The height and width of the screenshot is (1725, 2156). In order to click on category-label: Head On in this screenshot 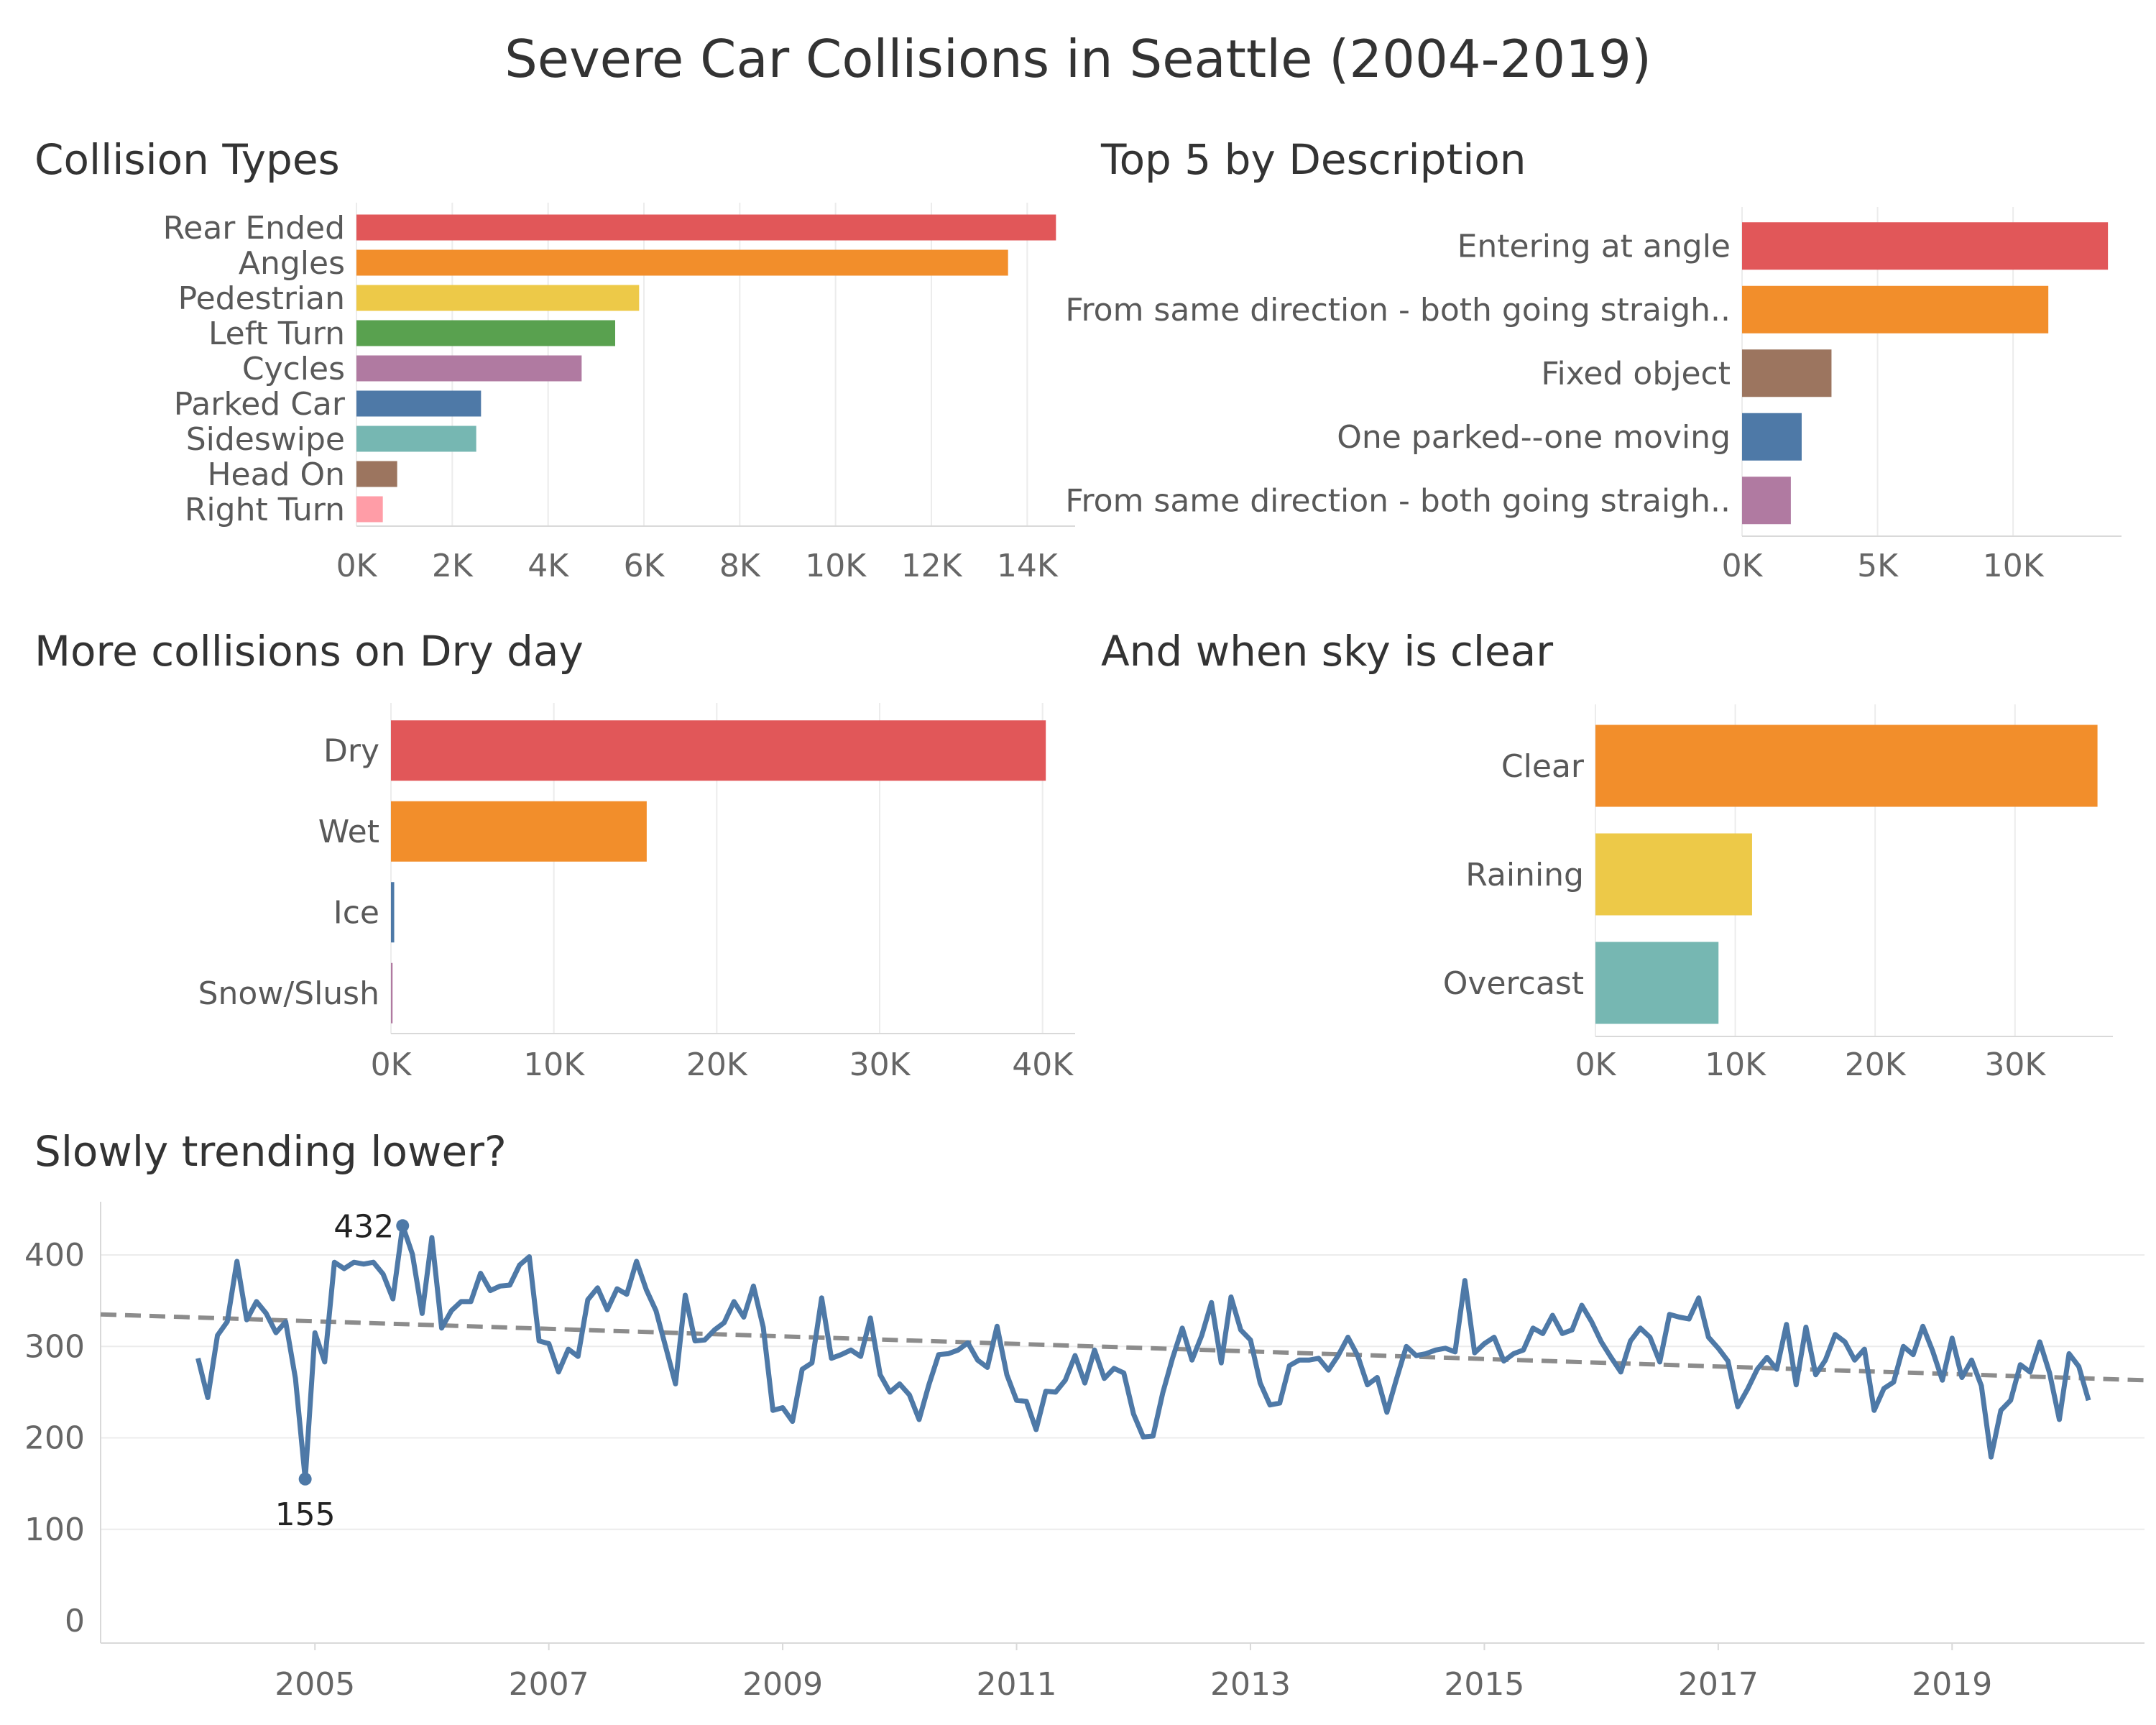, I will do `click(276, 474)`.